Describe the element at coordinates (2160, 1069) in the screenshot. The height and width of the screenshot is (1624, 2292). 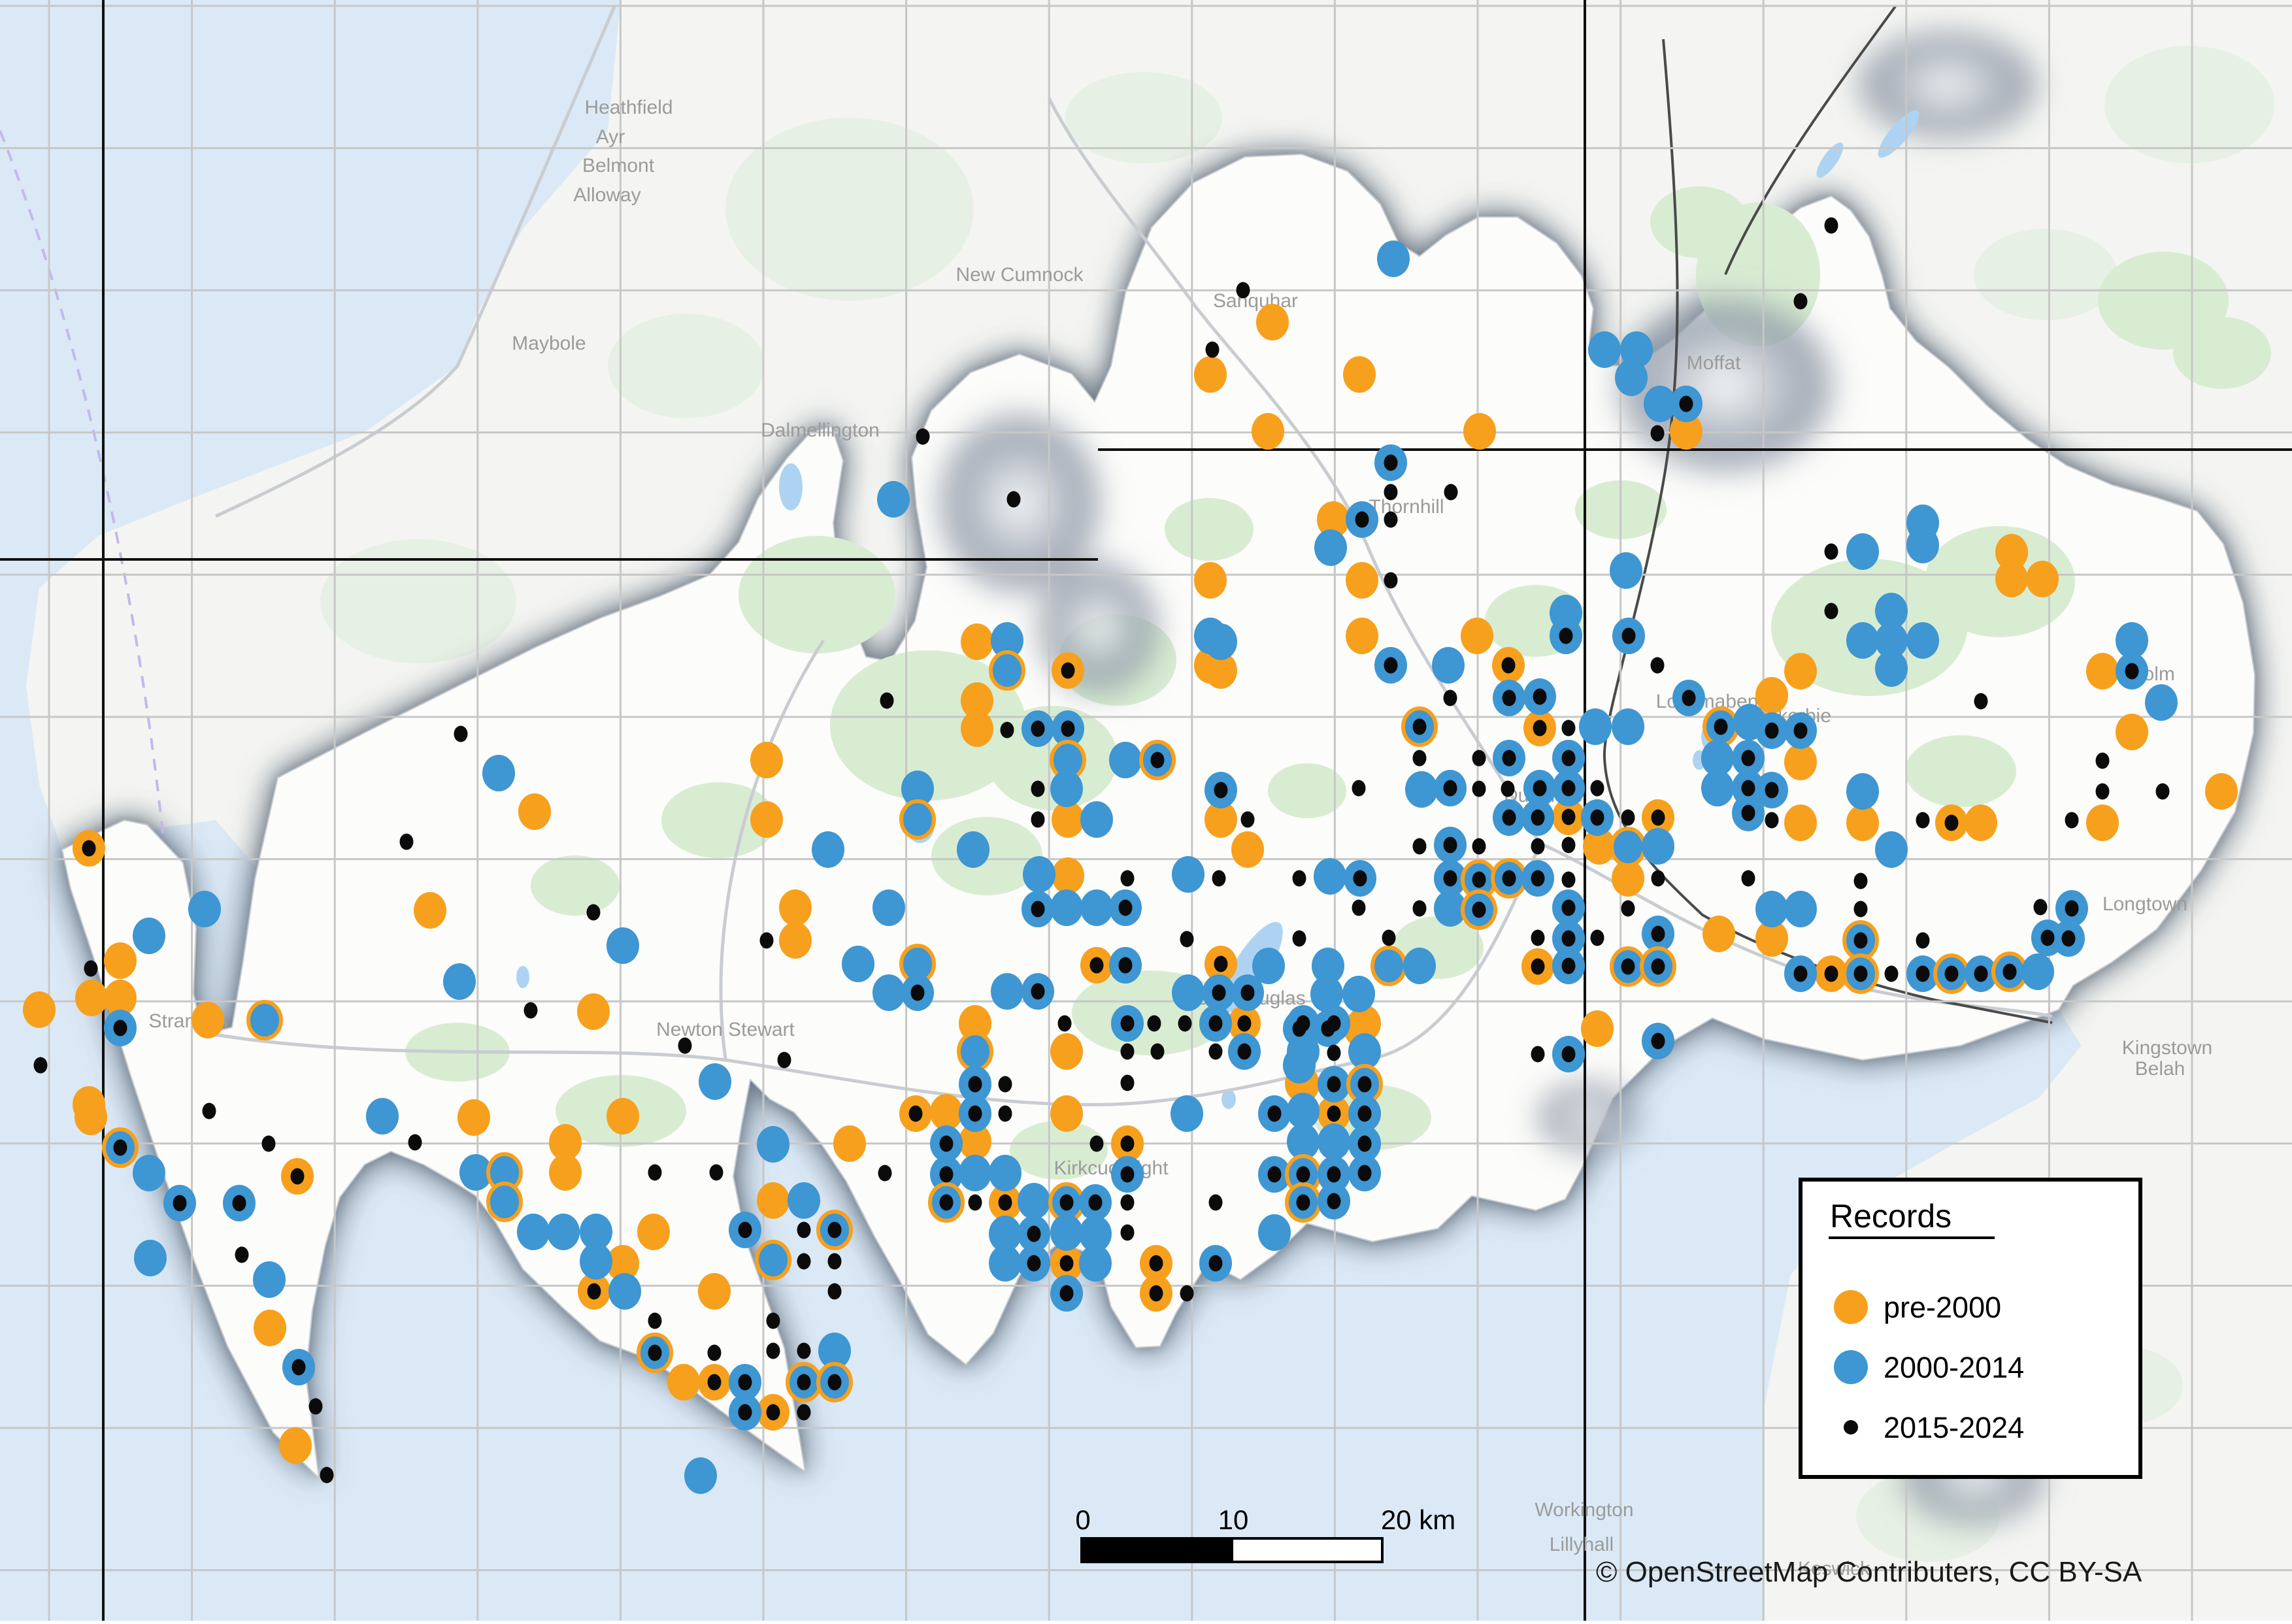
I see `place-label-belah: Belah` at that location.